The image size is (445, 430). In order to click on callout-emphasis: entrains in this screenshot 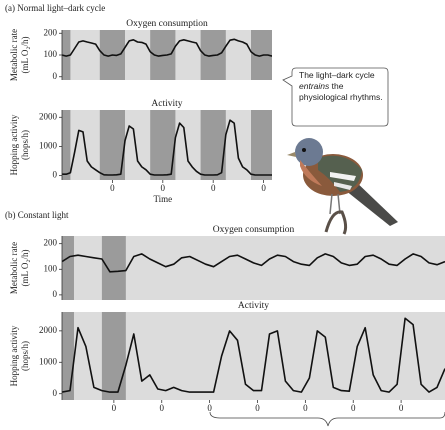, I will do `click(314, 86)`.